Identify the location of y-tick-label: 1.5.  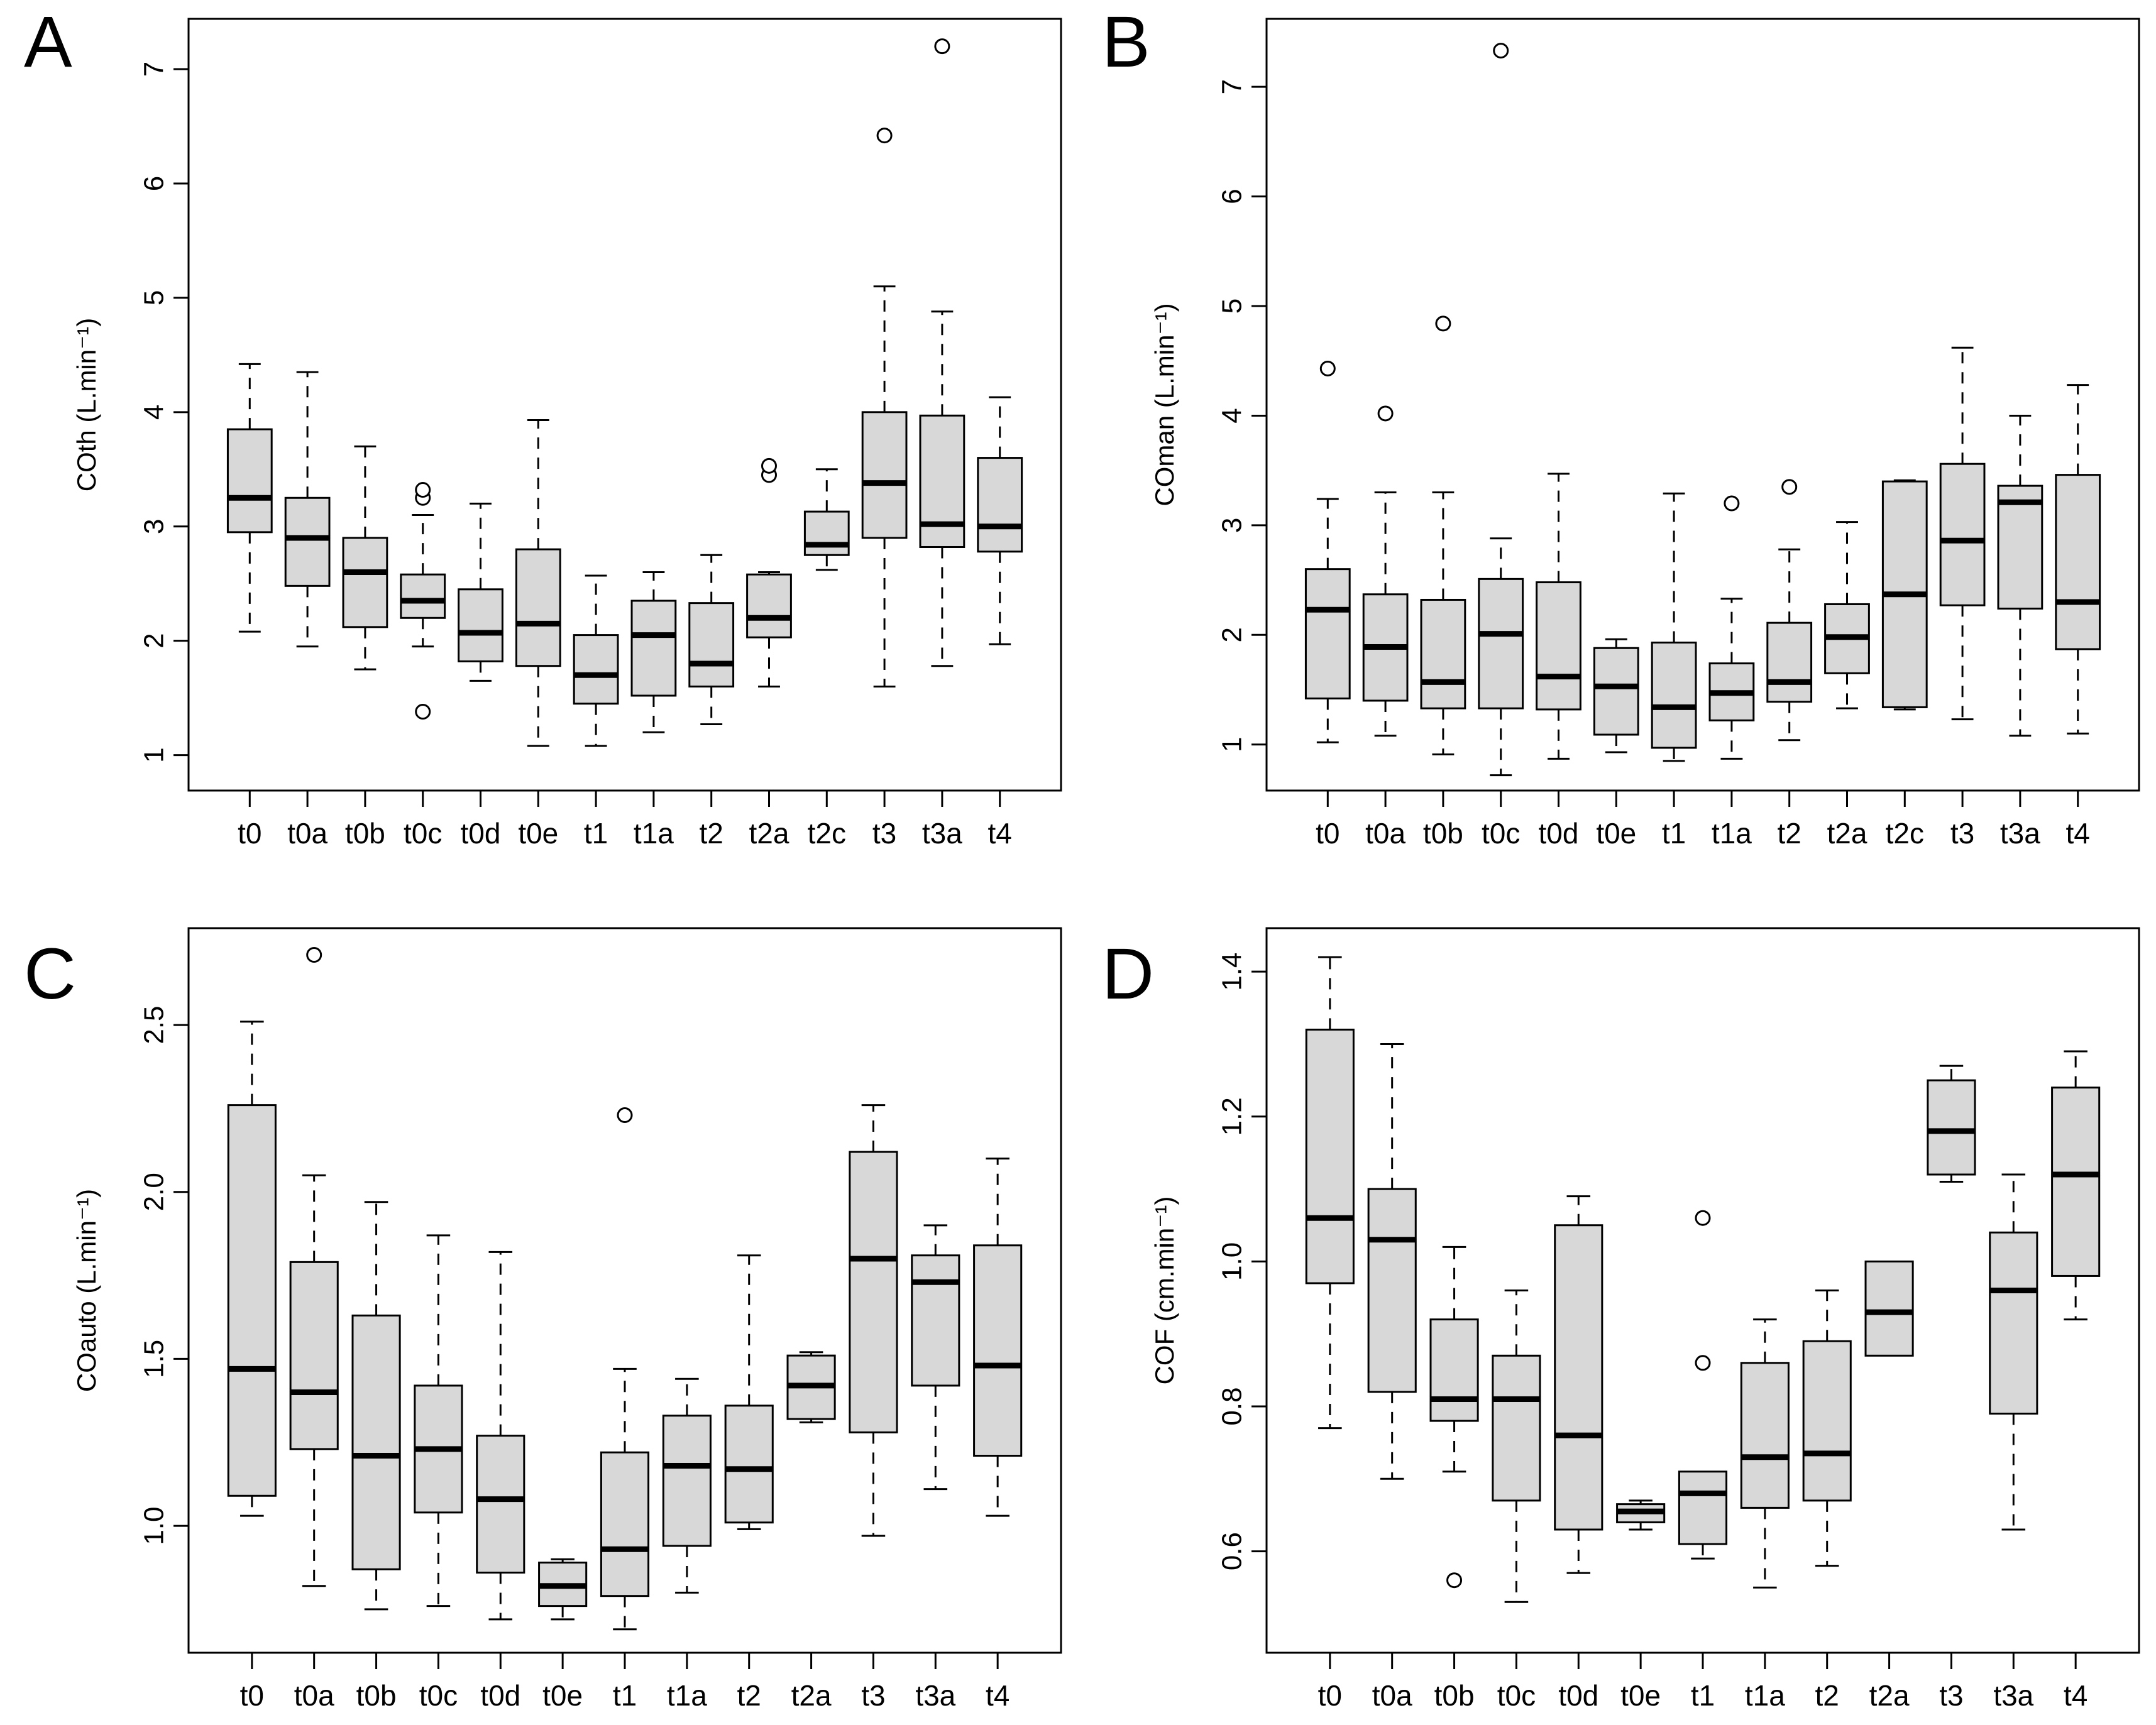
(154, 1359).